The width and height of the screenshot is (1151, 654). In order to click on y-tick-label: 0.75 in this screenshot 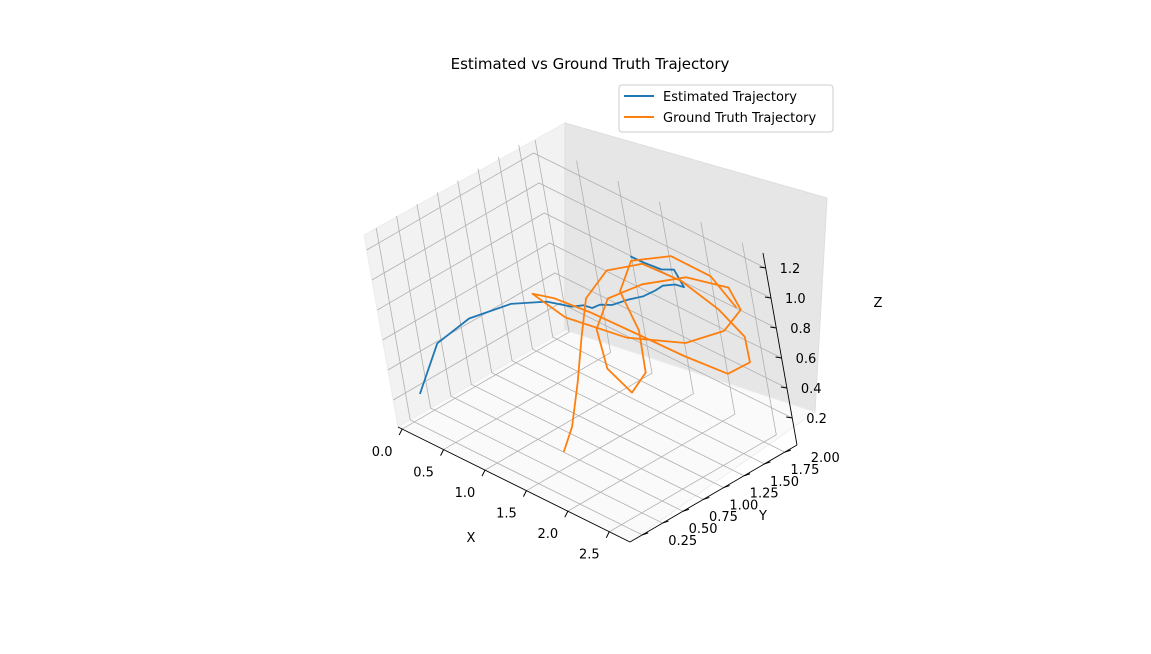, I will do `click(723, 517)`.